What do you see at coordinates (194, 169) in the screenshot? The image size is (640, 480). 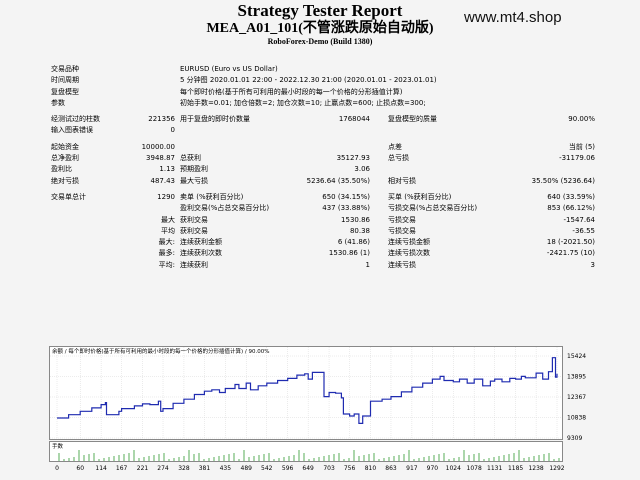 I see `expected-label: 预期盈利` at bounding box center [194, 169].